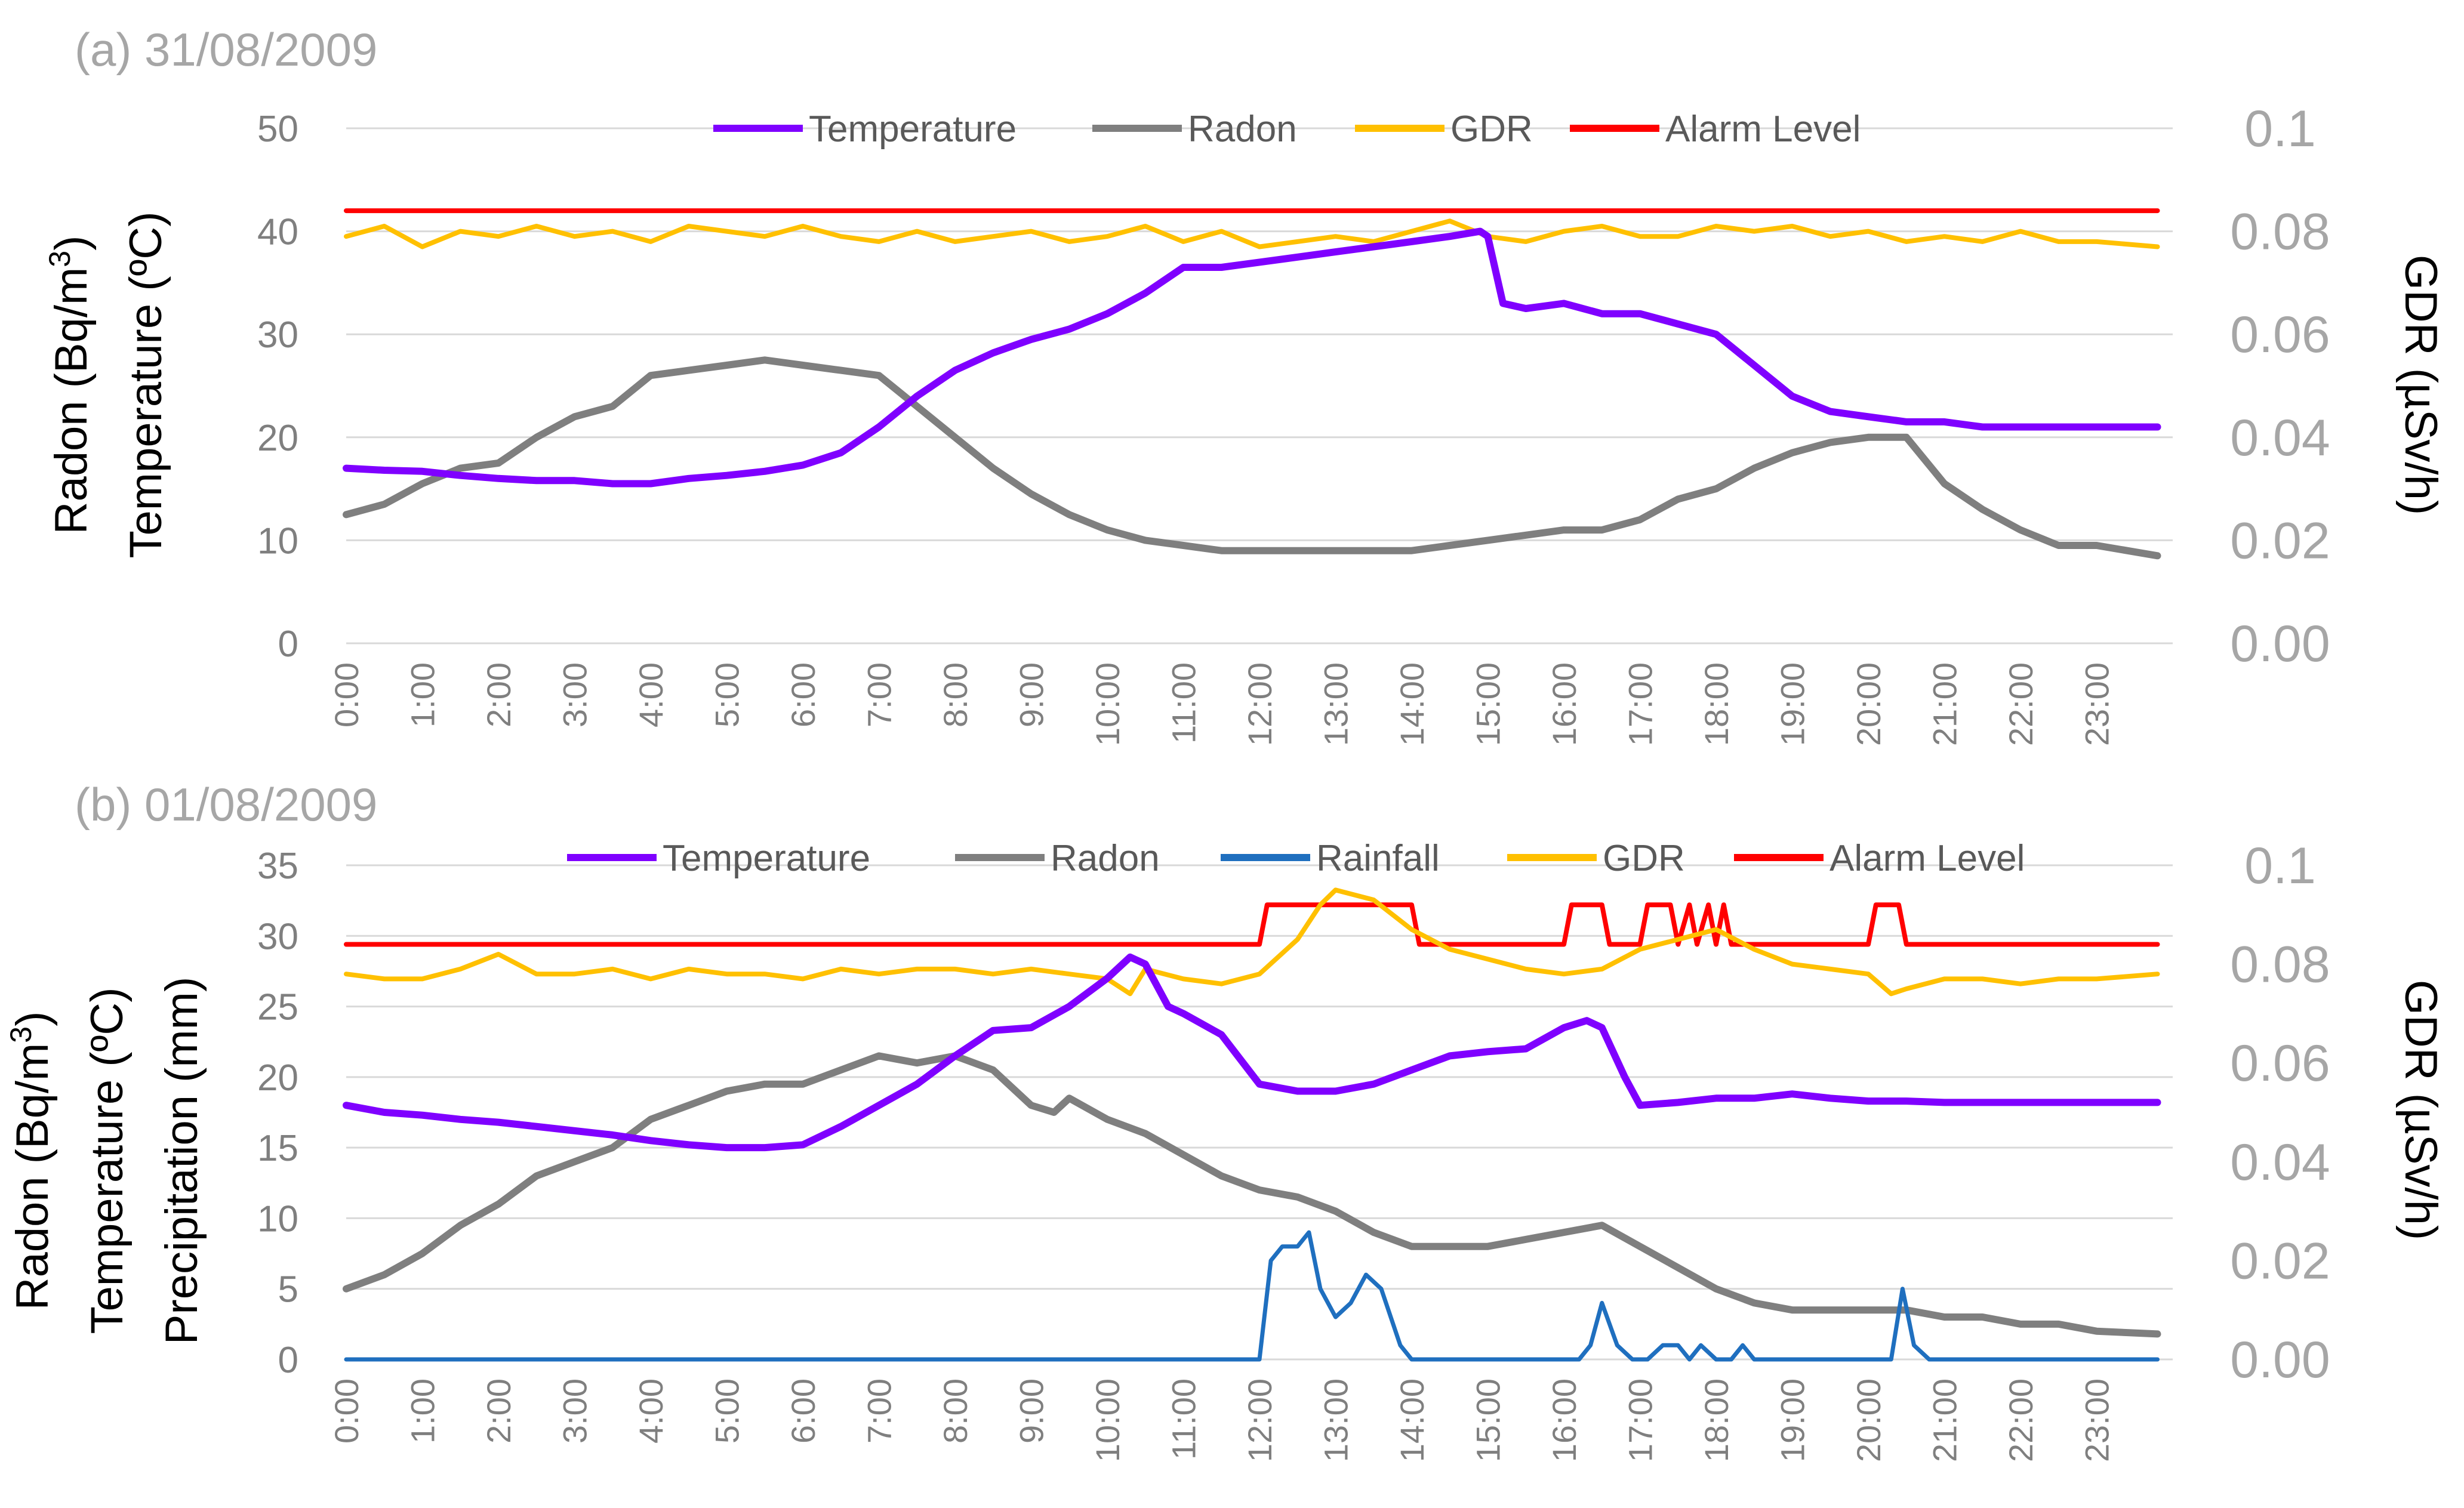  Describe the element at coordinates (277, 232) in the screenshot. I see `left-tick-label: 40` at that location.